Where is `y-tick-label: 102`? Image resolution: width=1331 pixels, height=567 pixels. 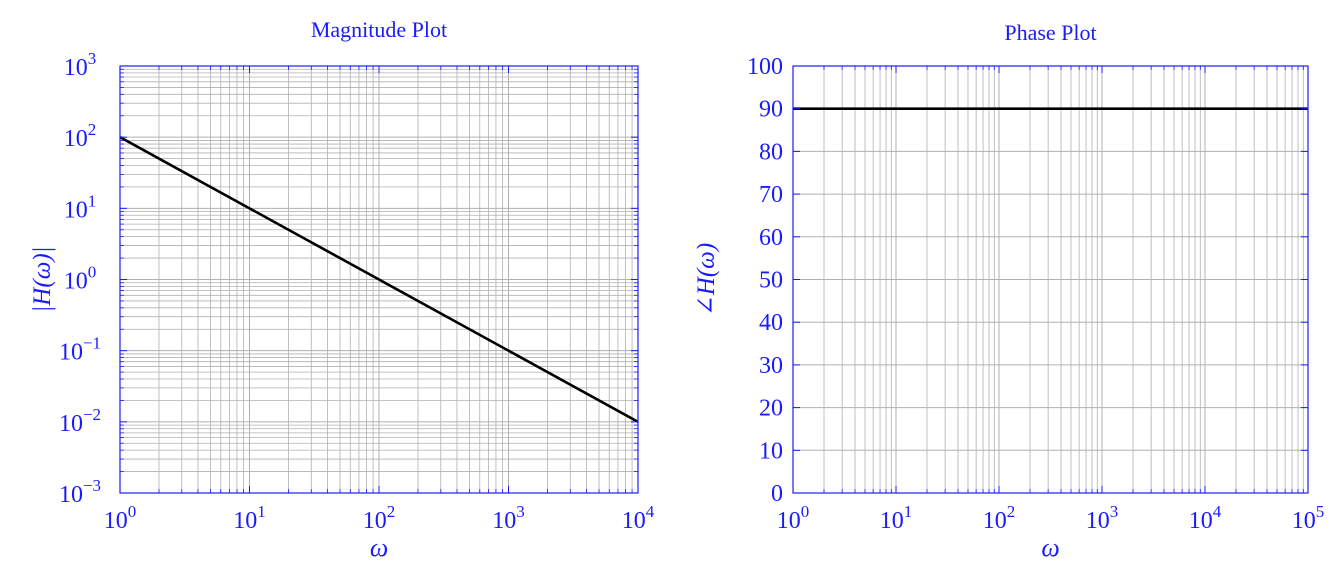
y-tick-label: 102 is located at coordinates (80, 136).